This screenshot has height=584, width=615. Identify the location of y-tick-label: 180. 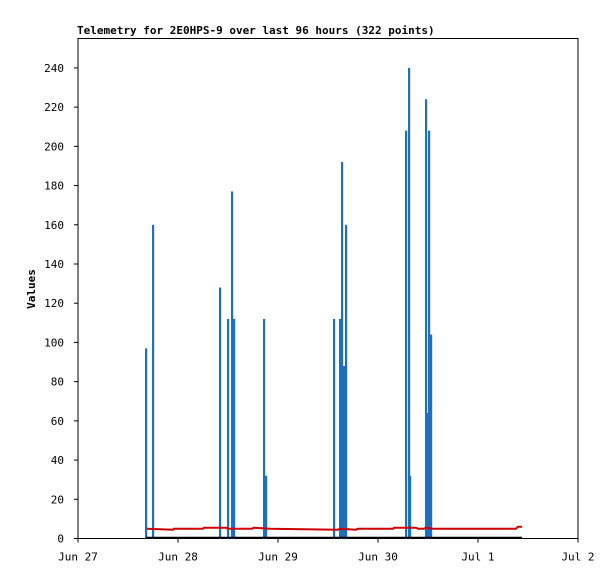
(54, 186).